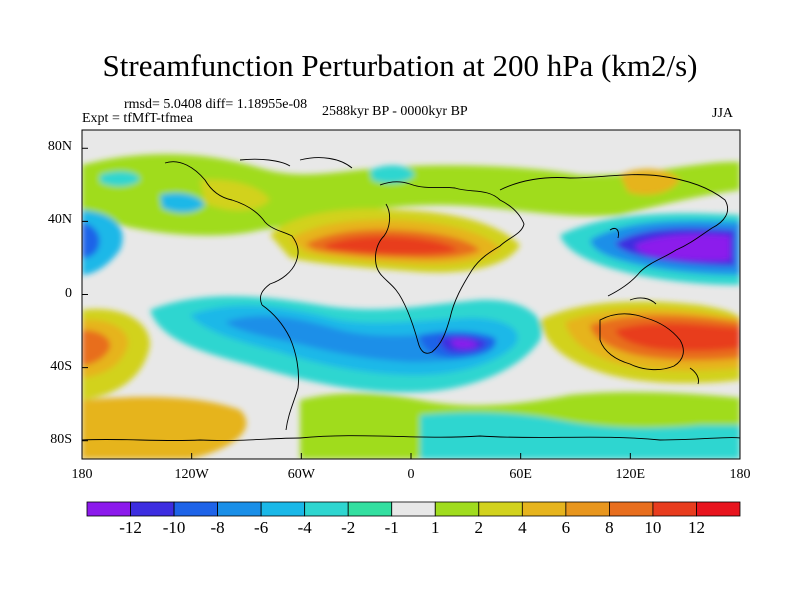 The width and height of the screenshot is (800, 600). What do you see at coordinates (61, 366) in the screenshot?
I see `y-tick-label: 40S` at bounding box center [61, 366].